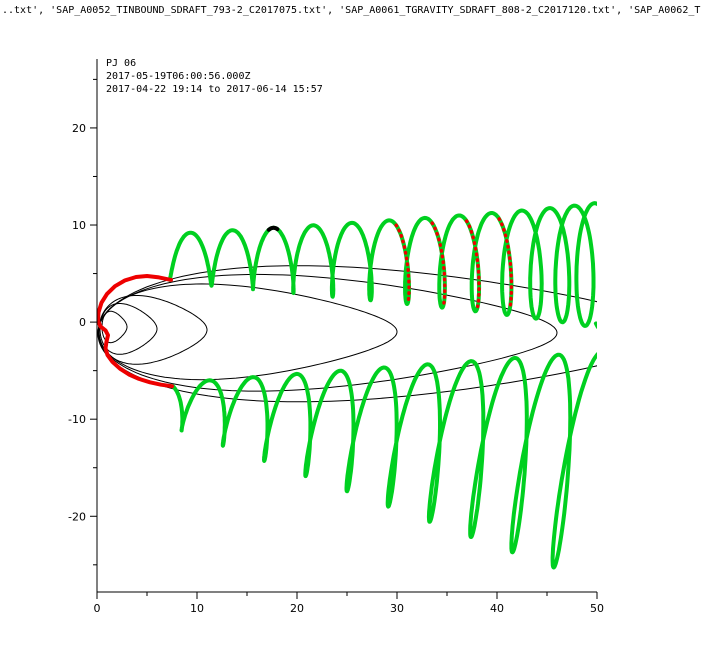  What do you see at coordinates (121, 63) in the screenshot?
I see `legend-perijove-label: PJ 06` at bounding box center [121, 63].